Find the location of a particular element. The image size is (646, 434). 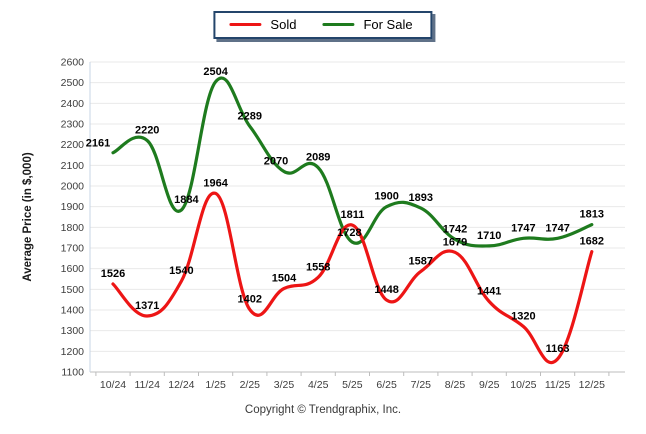

y-tick-label: 2400 is located at coordinates (73, 104).